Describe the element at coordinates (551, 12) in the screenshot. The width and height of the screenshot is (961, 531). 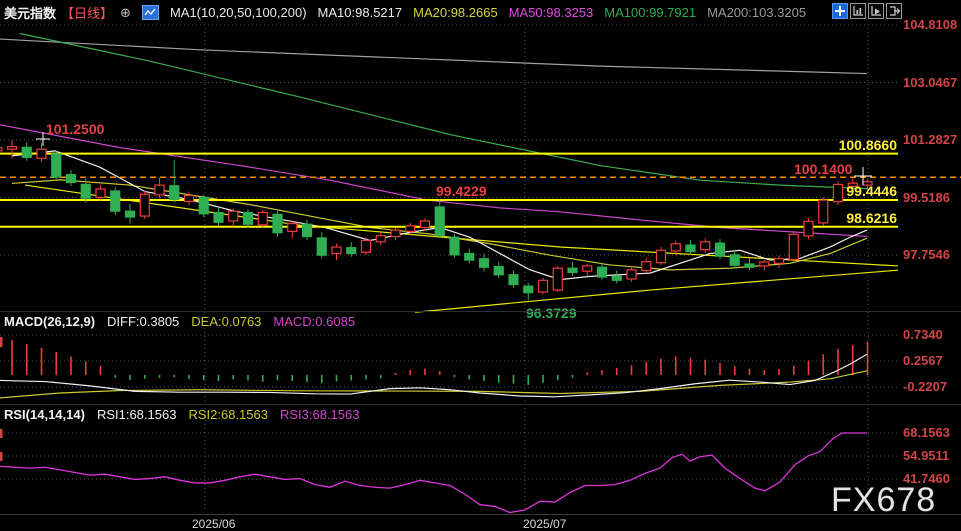
I see `ma50-value: MA50:98.3253` at that location.